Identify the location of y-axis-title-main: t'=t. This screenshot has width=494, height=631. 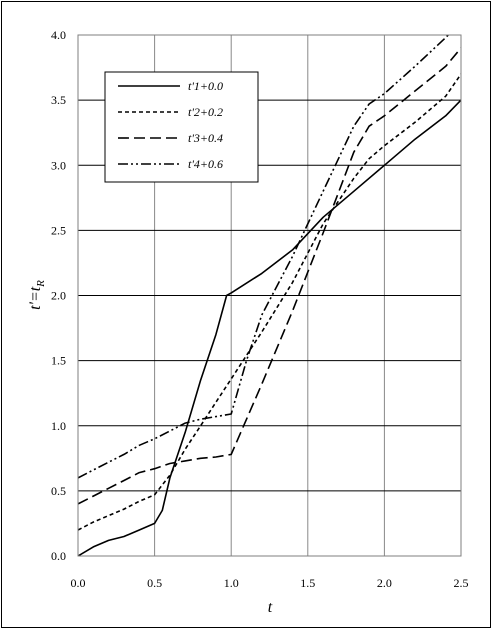
(35, 298).